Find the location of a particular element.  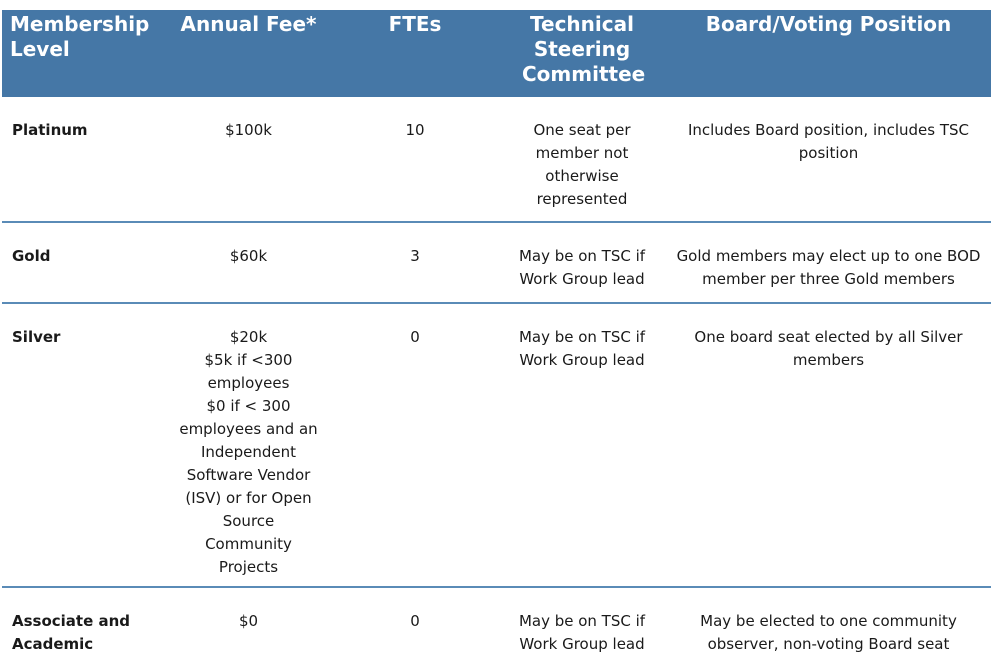

ftes-cell: 10 is located at coordinates (415, 160).